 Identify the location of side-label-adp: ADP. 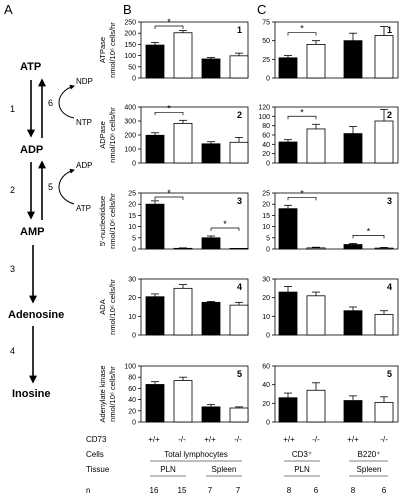
(84, 165).